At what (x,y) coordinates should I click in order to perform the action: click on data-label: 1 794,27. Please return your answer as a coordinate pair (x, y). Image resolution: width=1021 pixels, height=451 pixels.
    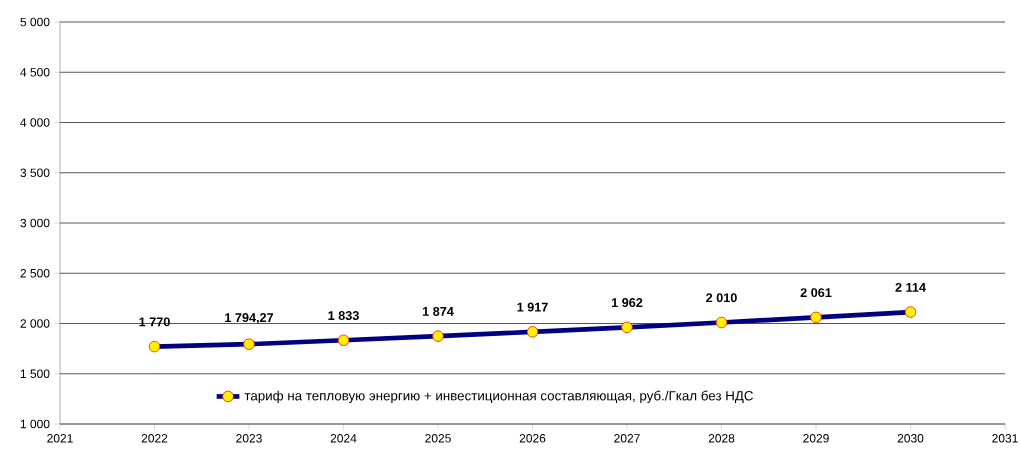
    Looking at the image, I should click on (249, 318).